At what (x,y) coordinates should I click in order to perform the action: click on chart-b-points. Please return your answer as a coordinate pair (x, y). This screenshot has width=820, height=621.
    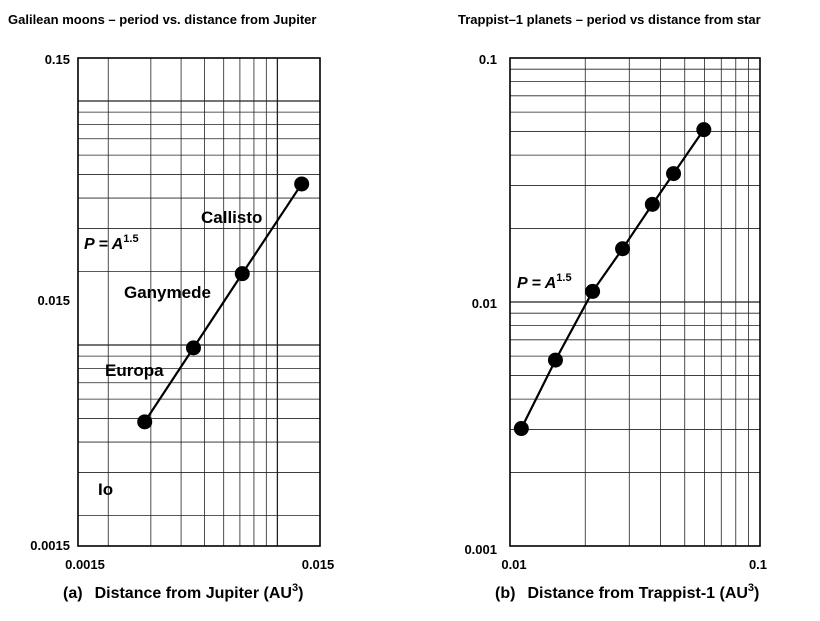
    Looking at the image, I should click on (612, 279).